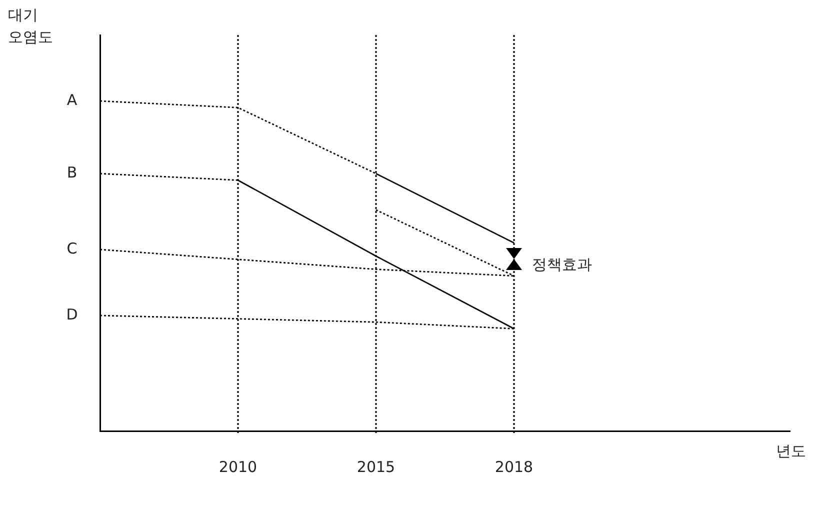  Describe the element at coordinates (72, 99) in the screenshot. I see `series-label: A` at that location.